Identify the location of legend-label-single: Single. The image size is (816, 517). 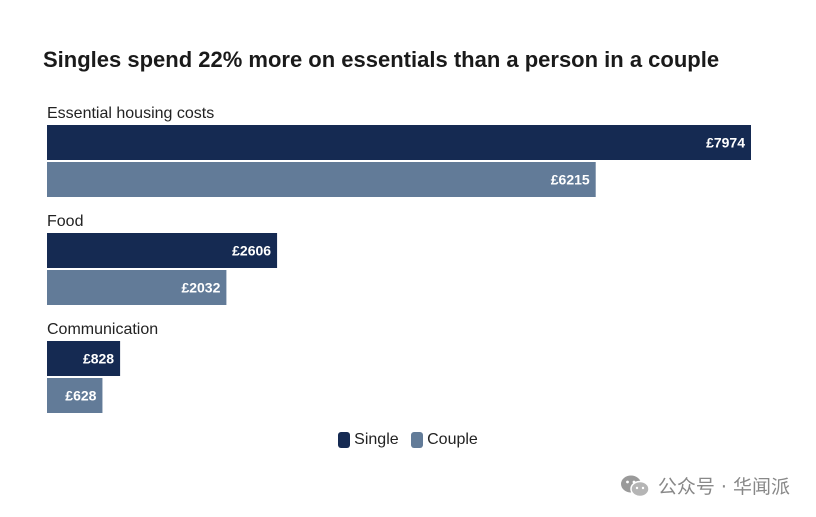
(376, 439).